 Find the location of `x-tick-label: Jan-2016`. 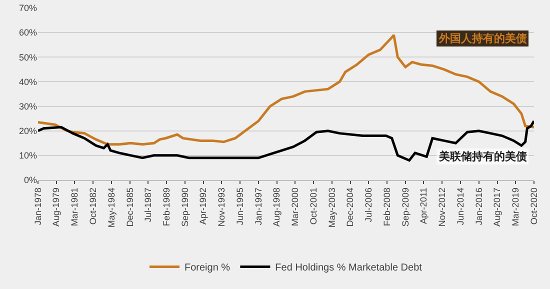

x-tick-label: Jan-2016 is located at coordinates (479, 207).